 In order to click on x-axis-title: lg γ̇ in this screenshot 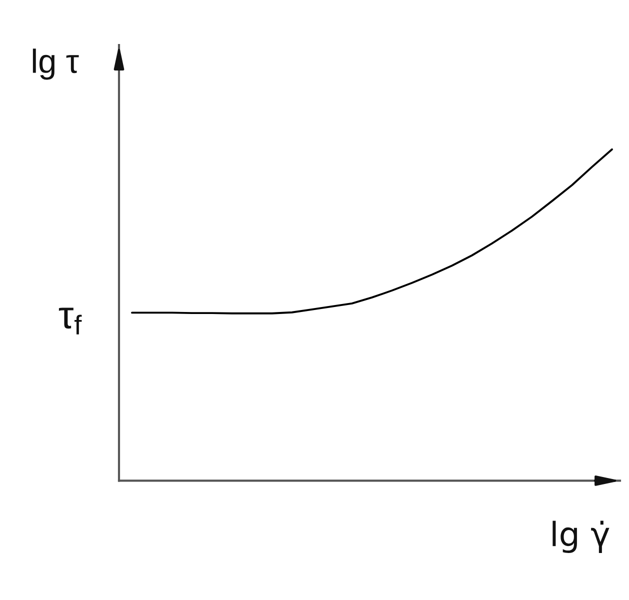, I will do `click(581, 537)`.